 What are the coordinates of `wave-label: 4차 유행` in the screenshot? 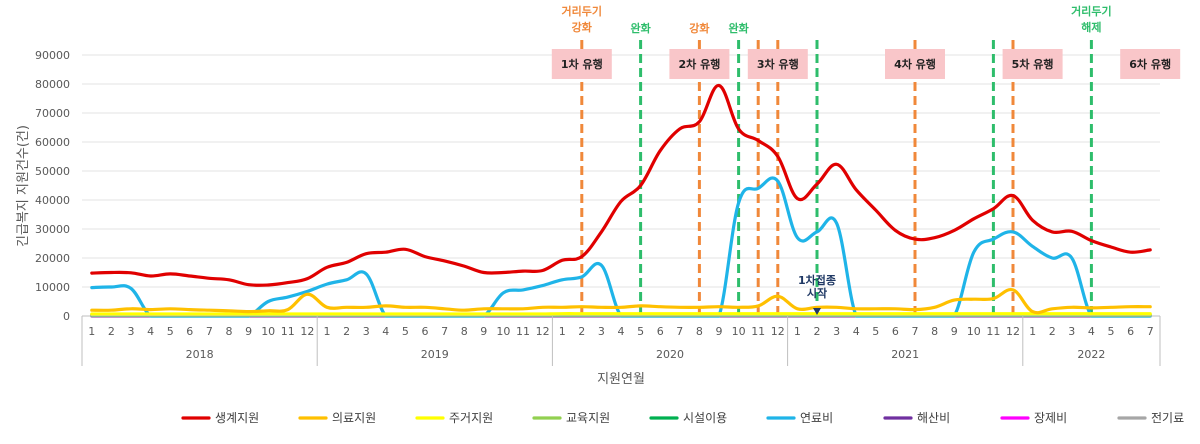 It's located at (915, 64).